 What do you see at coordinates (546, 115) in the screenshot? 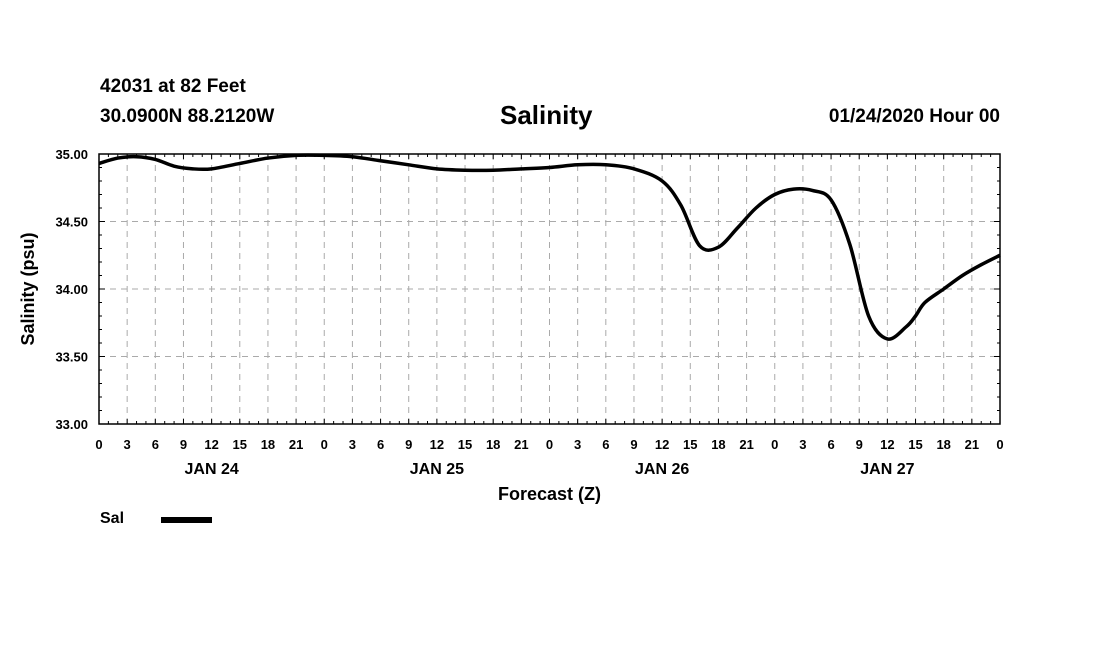
I see `chart-title: Salinity` at bounding box center [546, 115].